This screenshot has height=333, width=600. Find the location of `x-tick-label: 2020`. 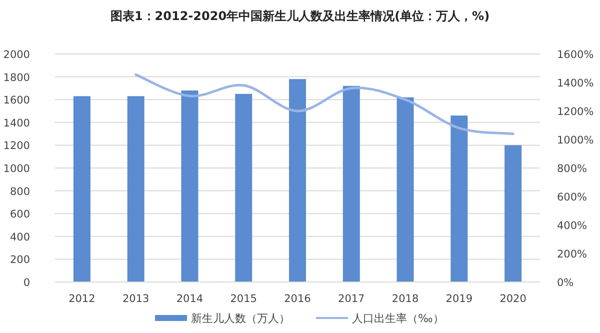

x-tick-label: 2020 is located at coordinates (513, 299).